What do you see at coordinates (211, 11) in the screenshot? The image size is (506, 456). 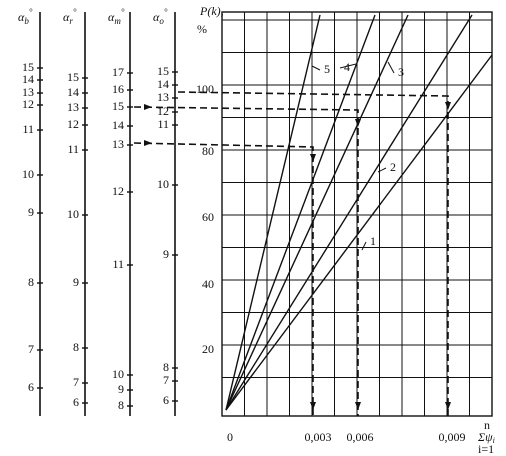 I see `y-axis-label: P(k),` at bounding box center [211, 11].